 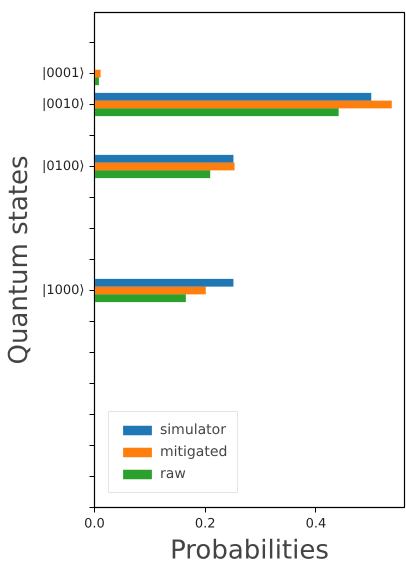 What do you see at coordinates (205, 524) in the screenshot?
I see `x-tick-label: 0.2` at bounding box center [205, 524].